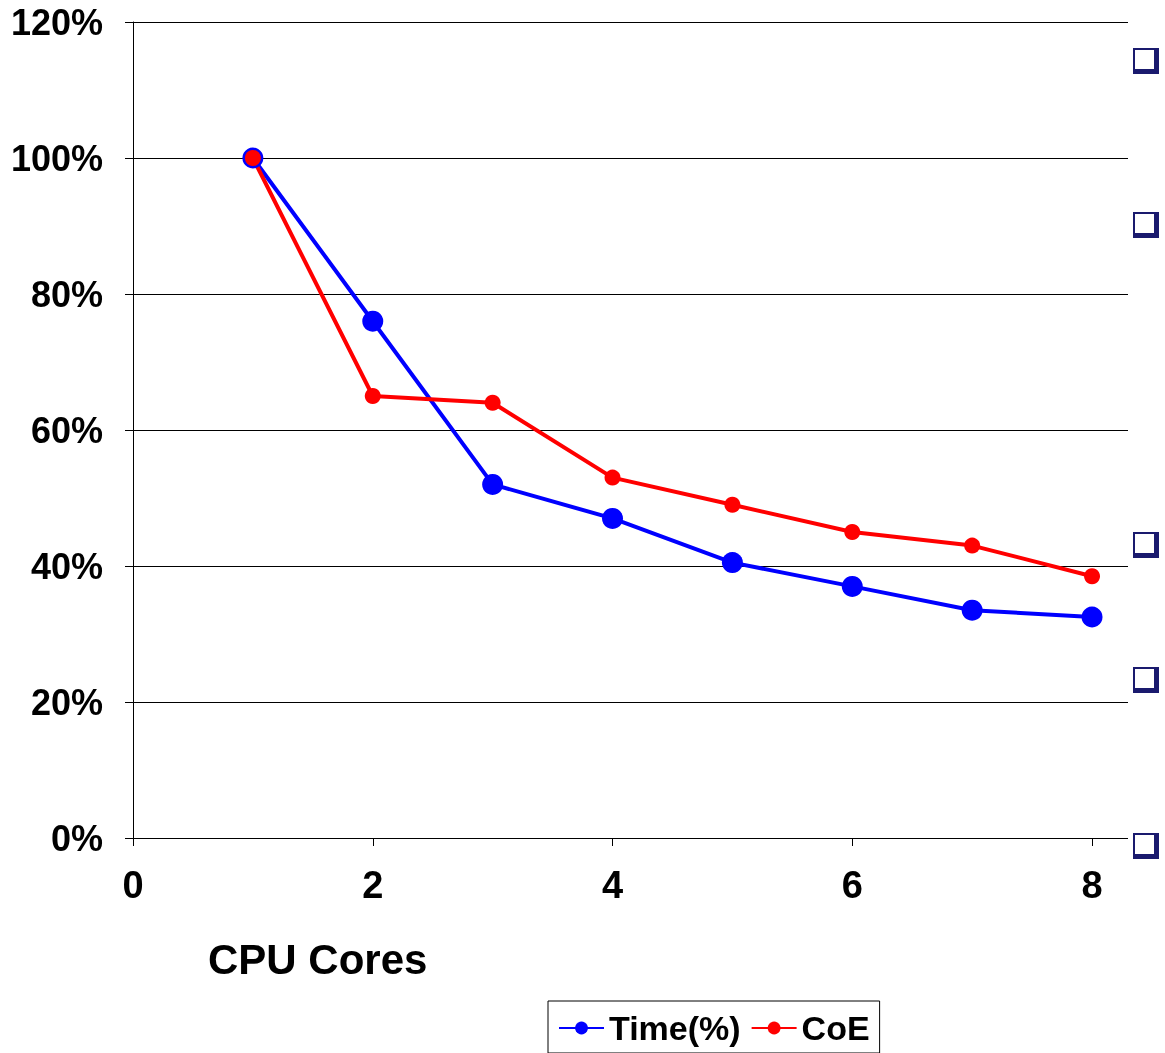 The height and width of the screenshot is (1053, 1165). I want to click on x-tick-label: 6, so click(852, 885).